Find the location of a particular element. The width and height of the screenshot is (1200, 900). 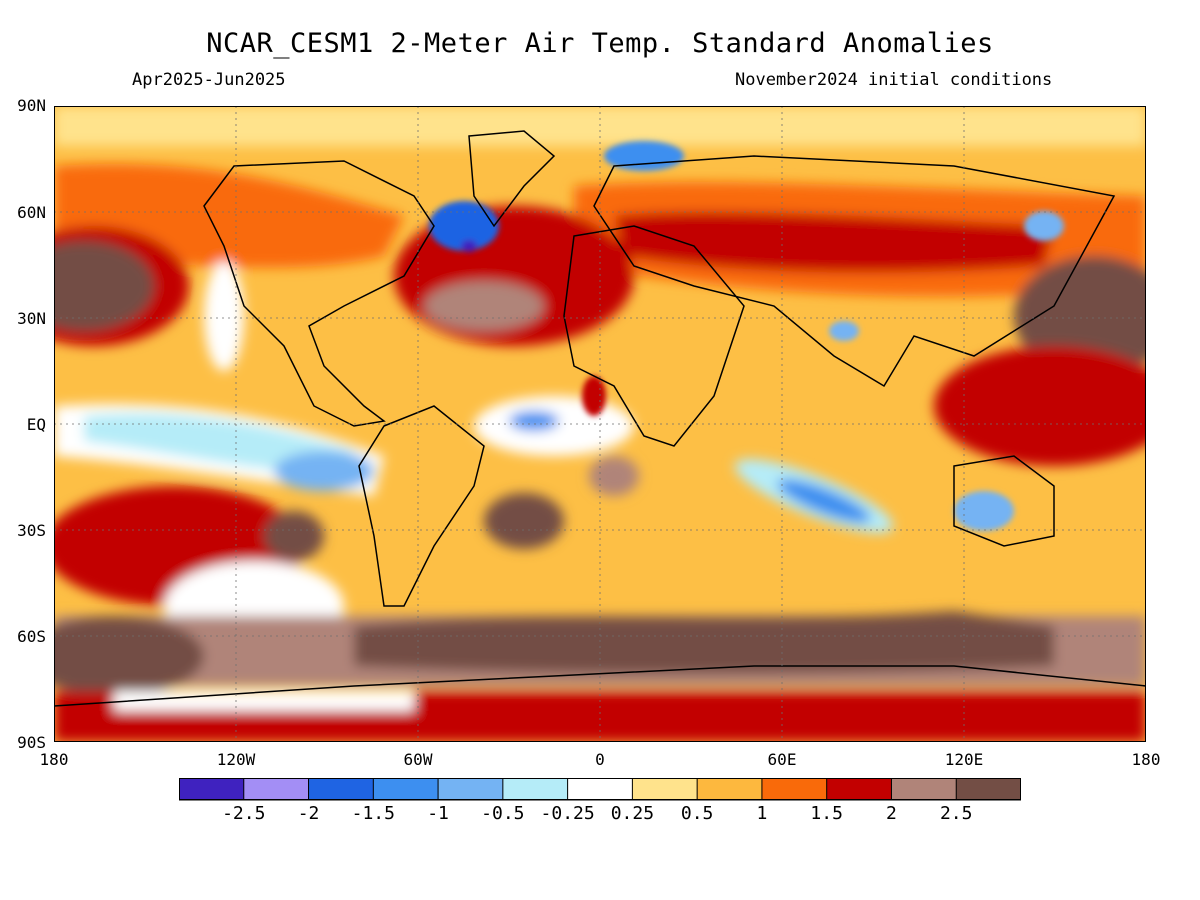

colorbar-label: -0.25 is located at coordinates (567, 813).